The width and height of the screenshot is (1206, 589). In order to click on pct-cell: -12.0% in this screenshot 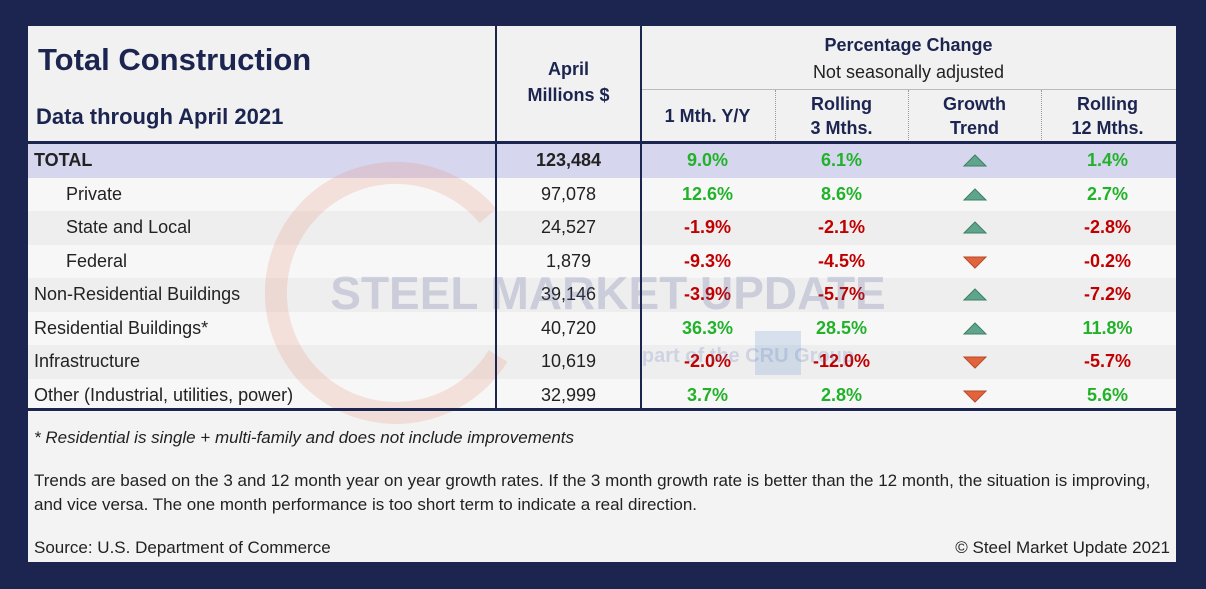, I will do `click(841, 361)`.